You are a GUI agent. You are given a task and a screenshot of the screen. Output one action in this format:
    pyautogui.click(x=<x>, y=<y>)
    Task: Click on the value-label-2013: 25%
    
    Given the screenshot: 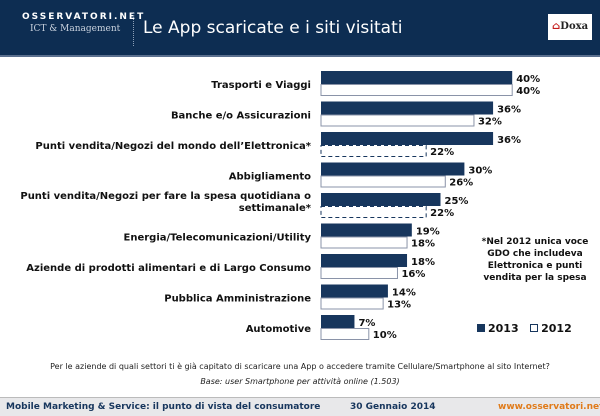 What is the action you would take?
    pyautogui.click(x=457, y=201)
    